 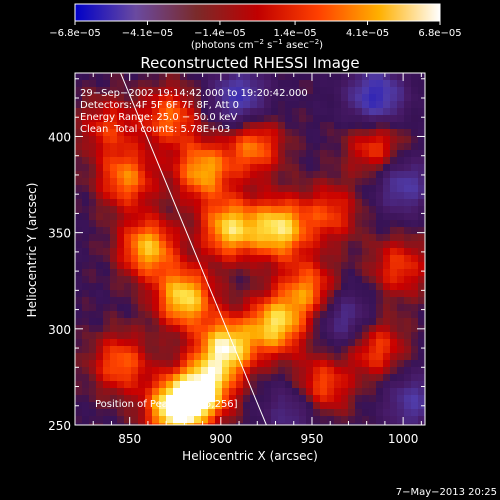 What do you see at coordinates (312, 439) in the screenshot?
I see `x-tick-label: 950` at bounding box center [312, 439].